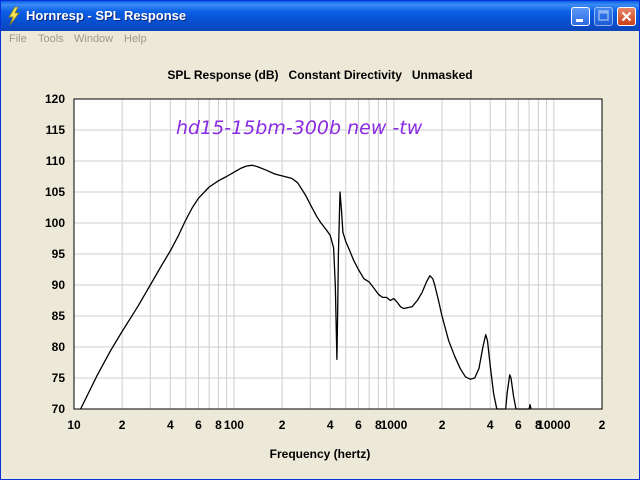  I want to click on y-tick-label: 120, so click(55, 99).